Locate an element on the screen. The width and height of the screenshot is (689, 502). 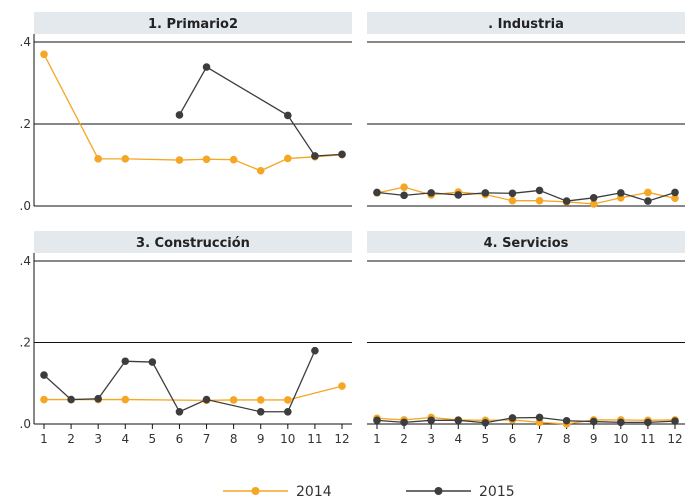
x-tick-label: 9 is located at coordinates (261, 439).